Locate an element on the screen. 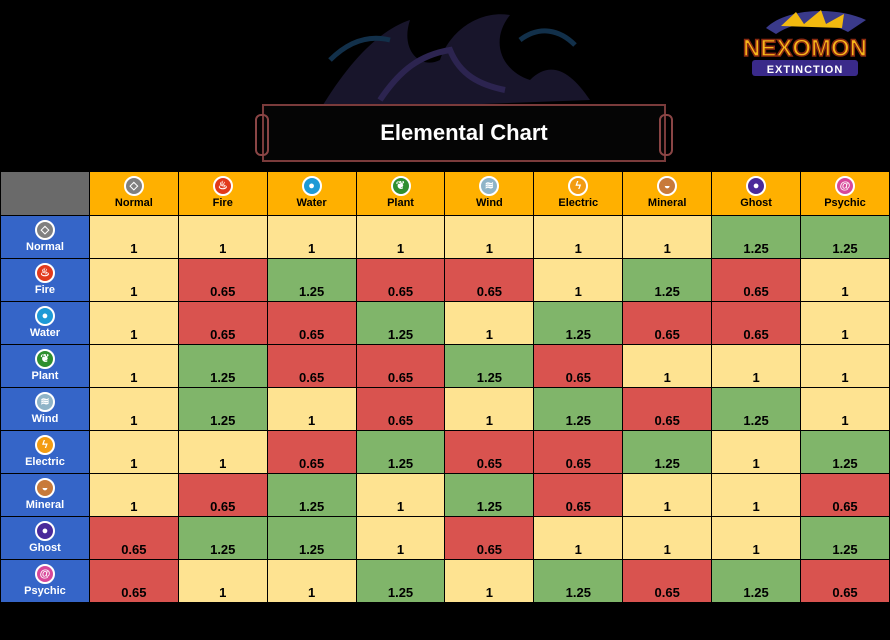 This screenshot has width=890, height=640. row-header-plant: ❦ Plant is located at coordinates (45, 366).